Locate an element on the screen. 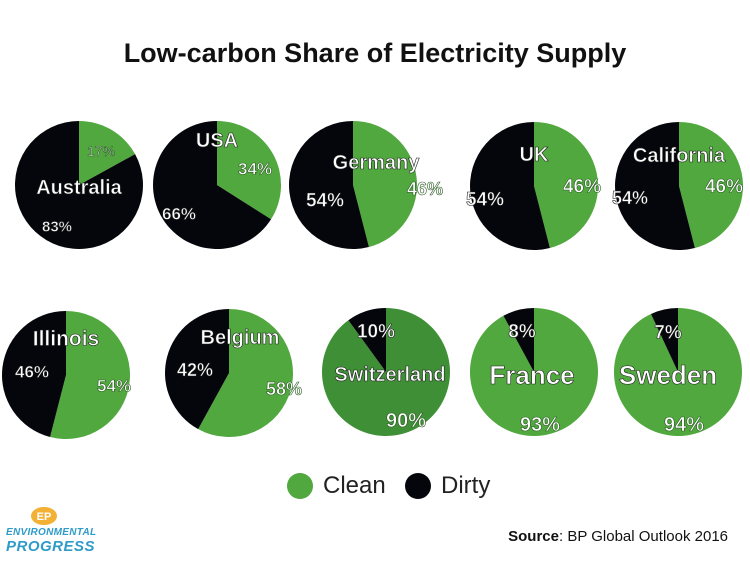  pie-label-dirty-illinois: 46% is located at coordinates (32, 372).